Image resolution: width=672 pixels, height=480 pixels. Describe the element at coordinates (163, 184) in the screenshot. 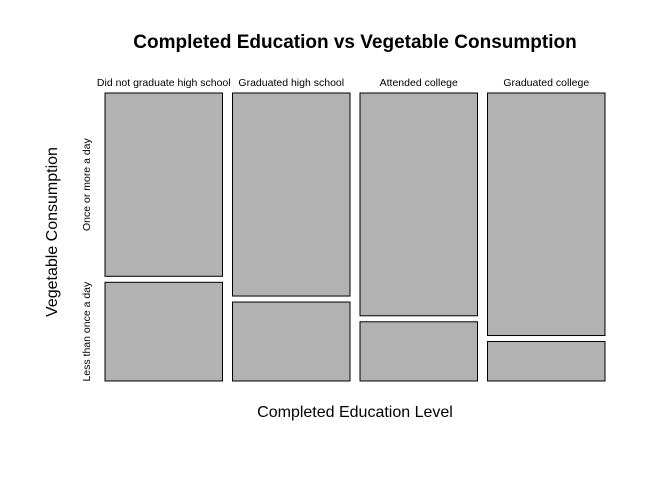

I see `tile-did-not-graduate-high-school-once-or-more-a-day` at that location.